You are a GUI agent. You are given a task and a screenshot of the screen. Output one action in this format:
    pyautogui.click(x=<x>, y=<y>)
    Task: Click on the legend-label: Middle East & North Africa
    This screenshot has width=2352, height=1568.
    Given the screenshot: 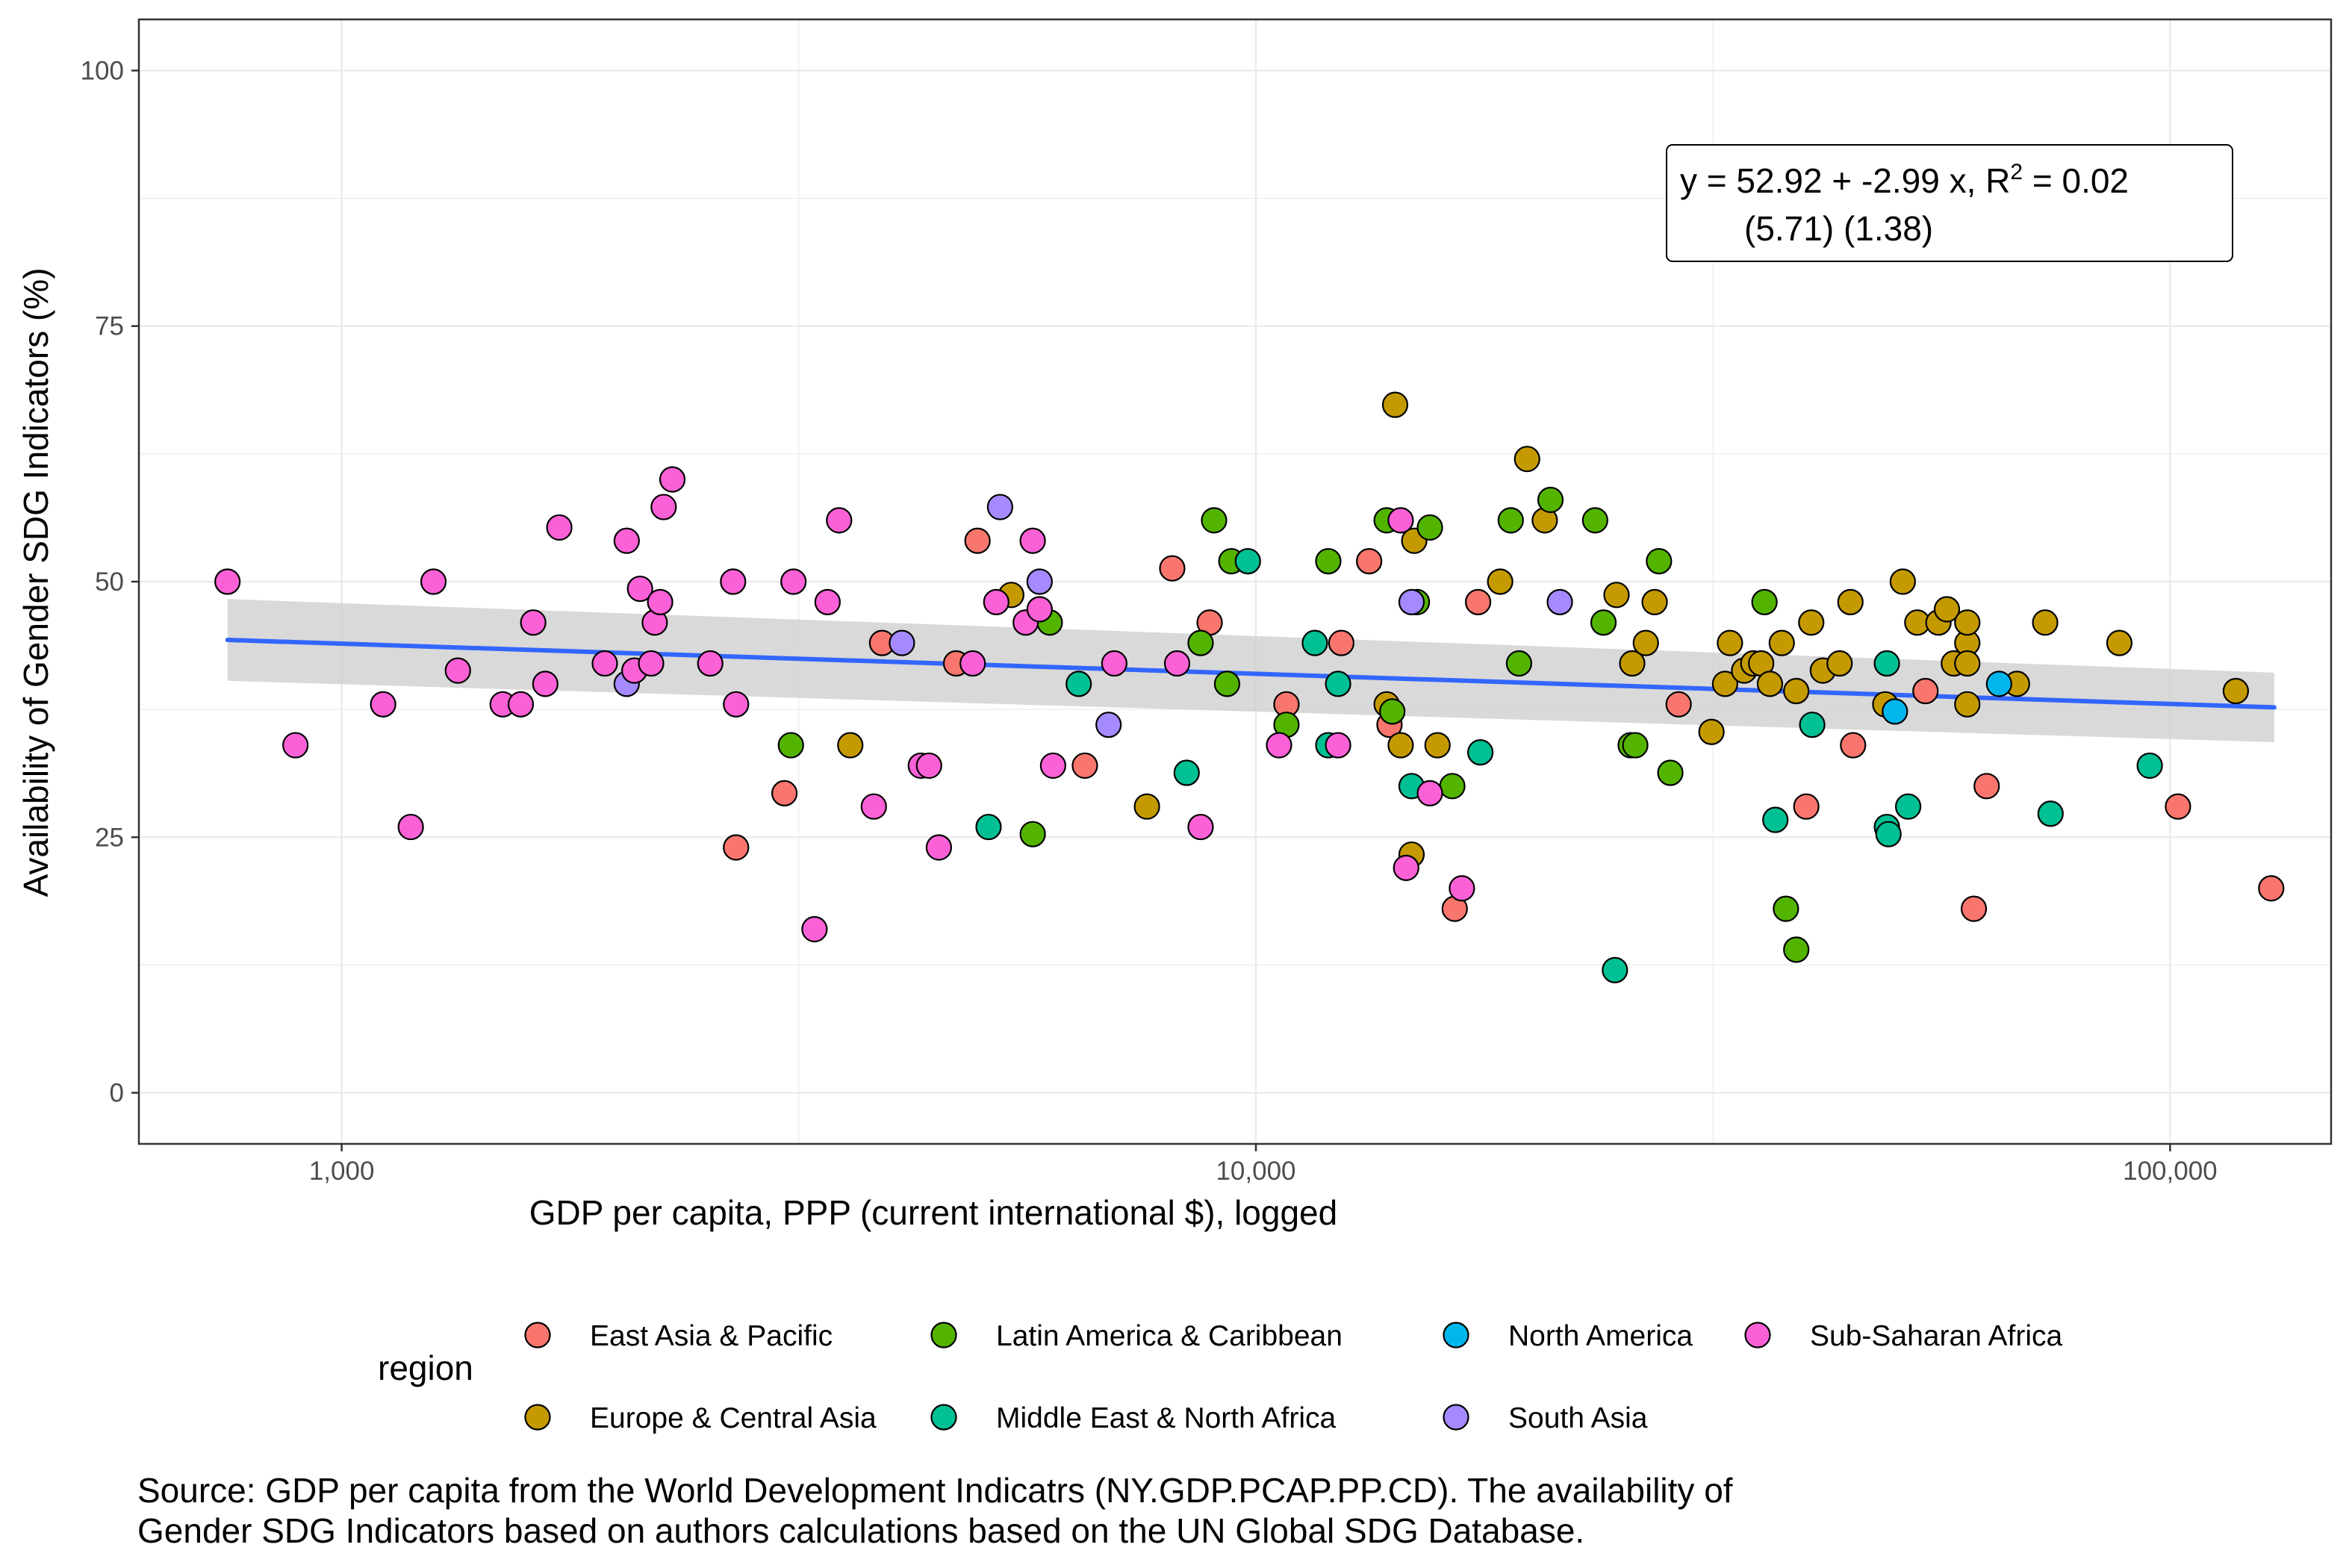 What is the action you would take?
    pyautogui.click(x=1166, y=1418)
    